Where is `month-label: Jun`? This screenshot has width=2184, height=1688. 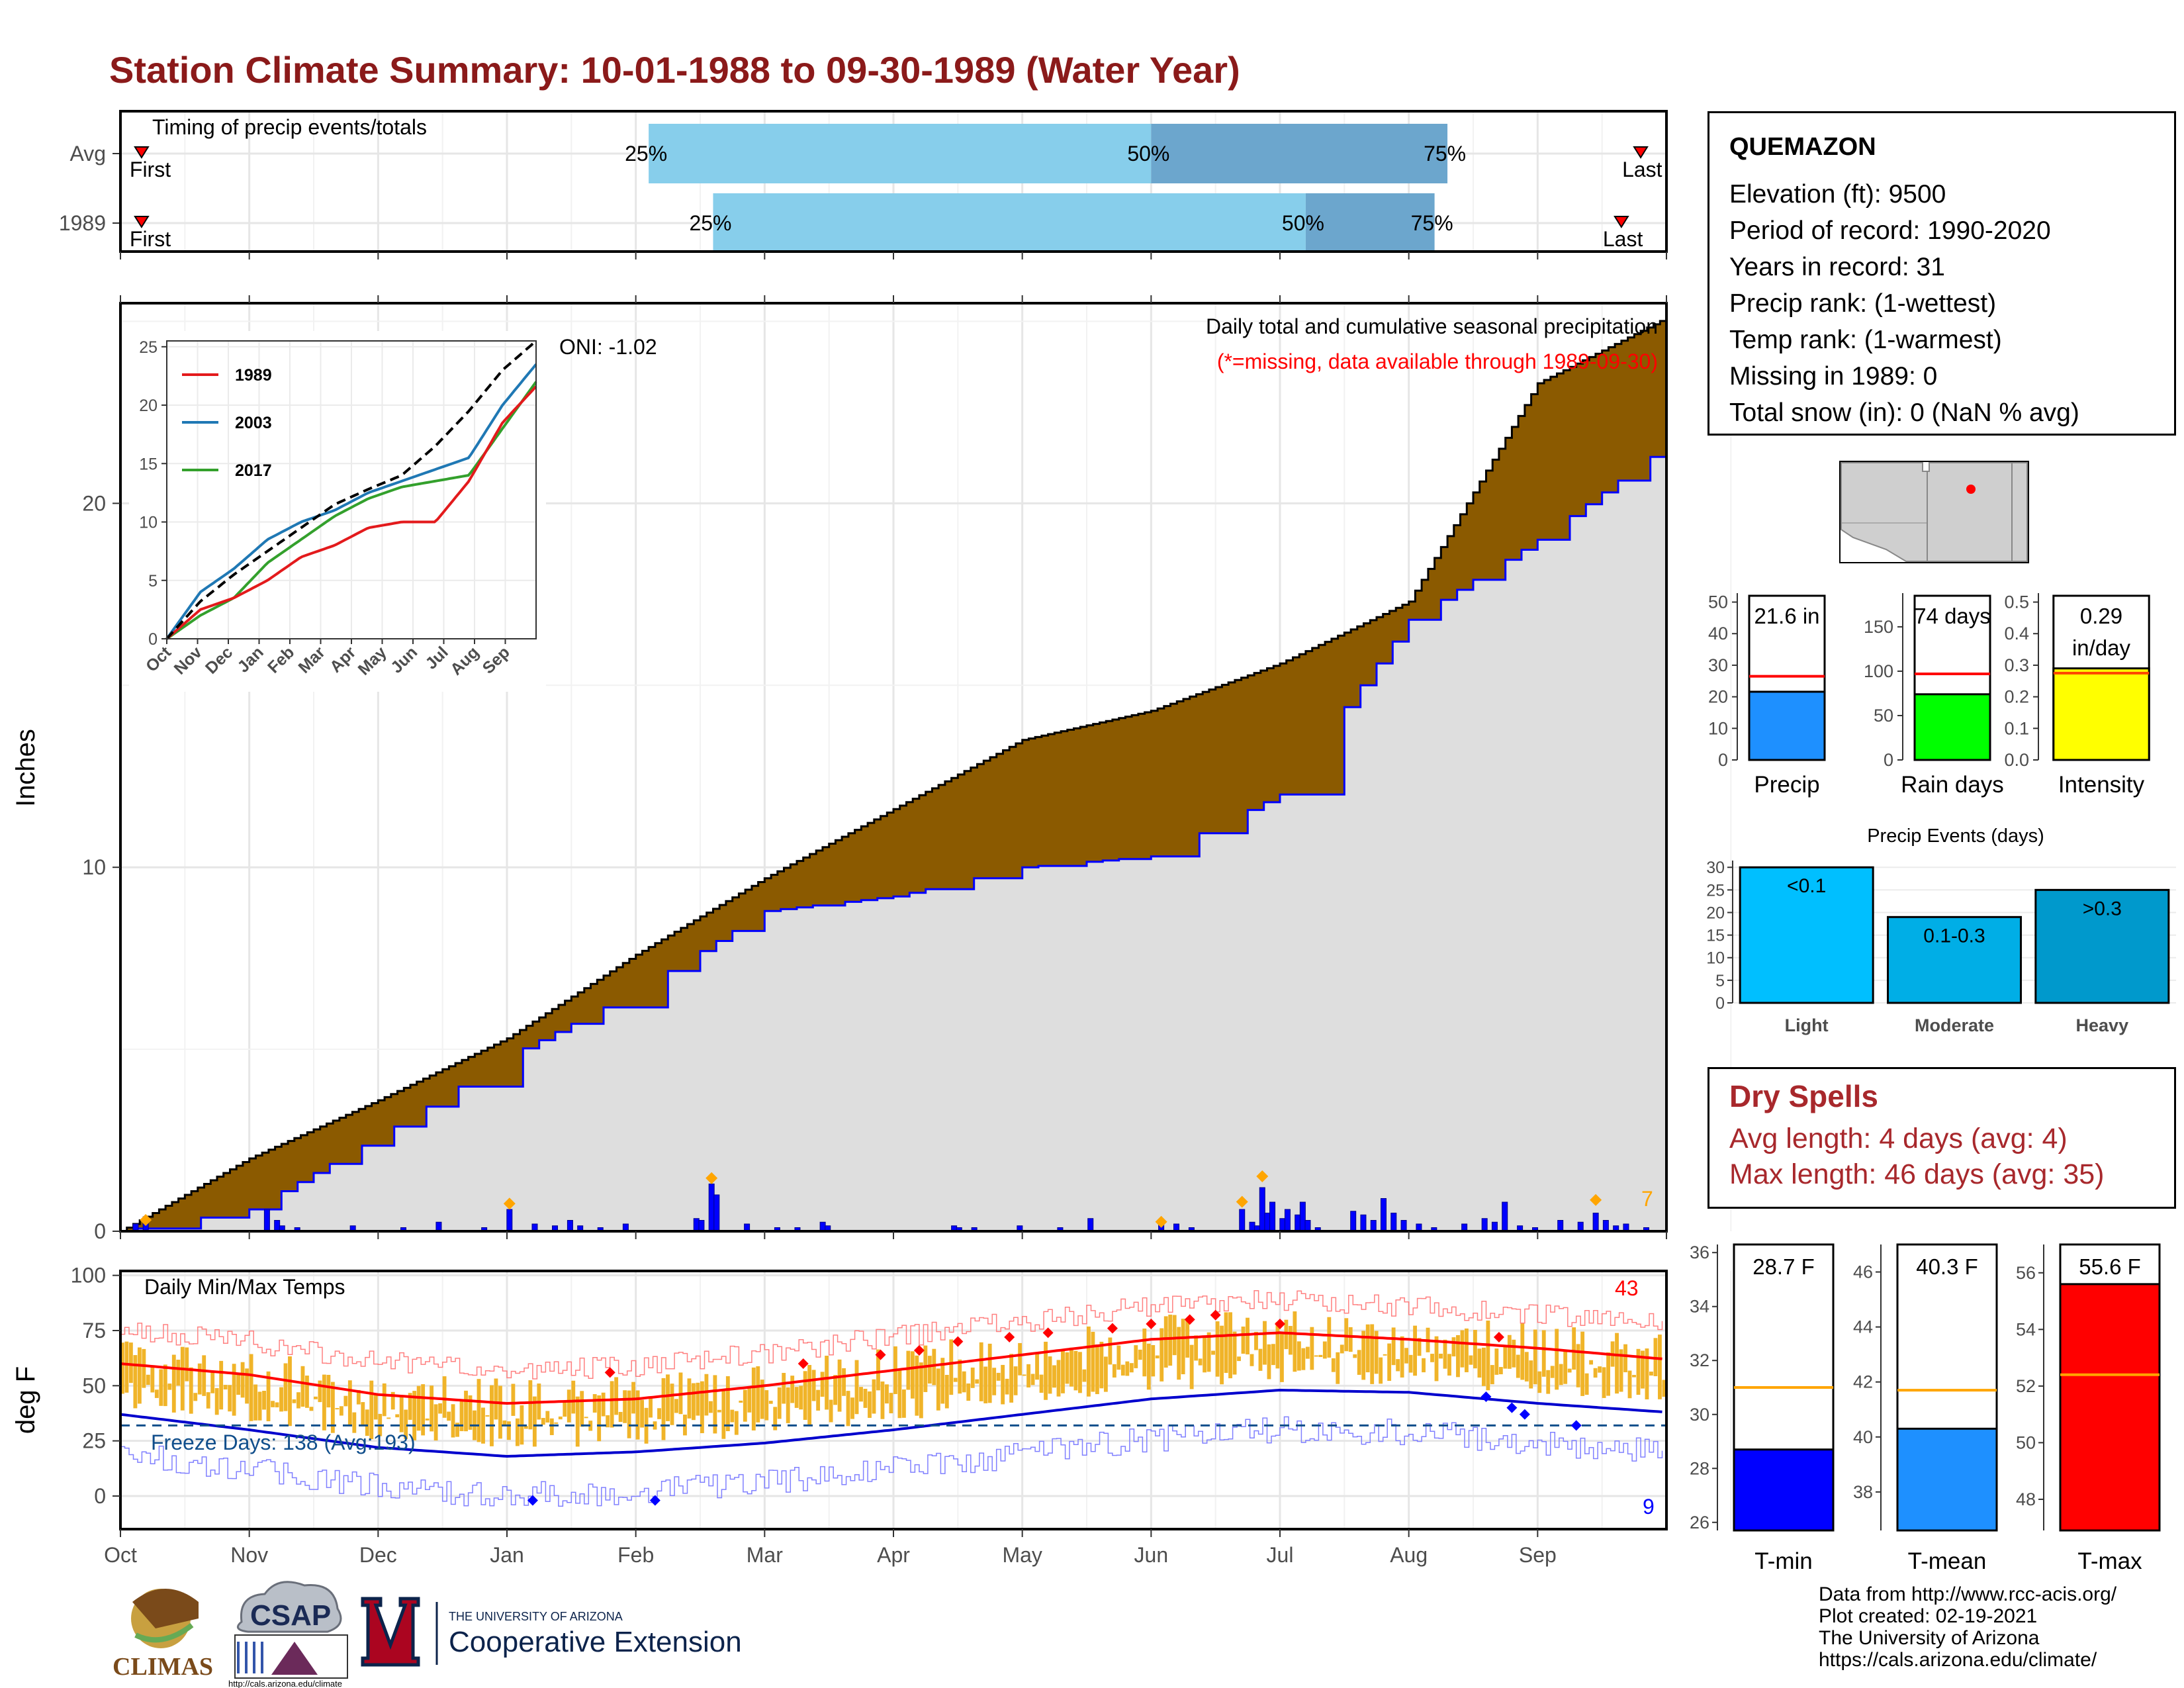
month-label: Jun is located at coordinates (1151, 1555).